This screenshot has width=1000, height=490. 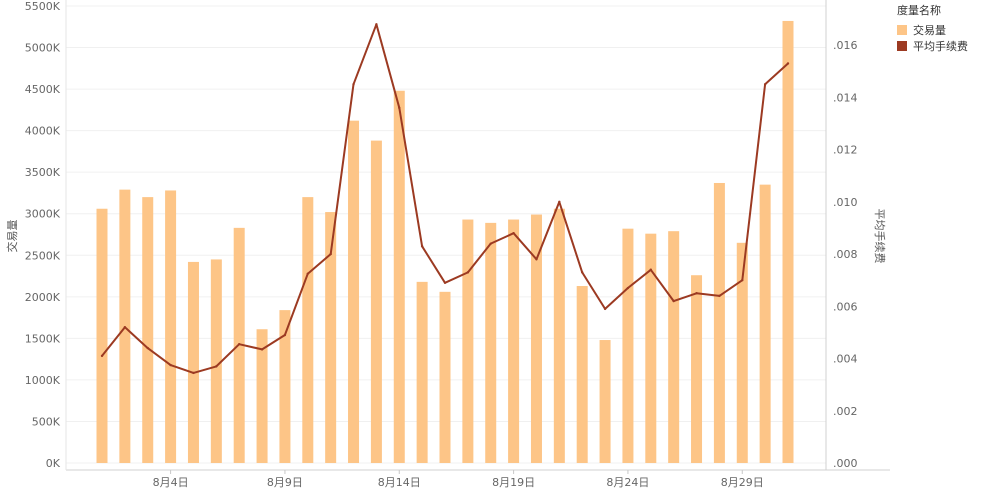 What do you see at coordinates (940, 46) in the screenshot?
I see `legend-label-avg-fee: 平均手续费` at bounding box center [940, 46].